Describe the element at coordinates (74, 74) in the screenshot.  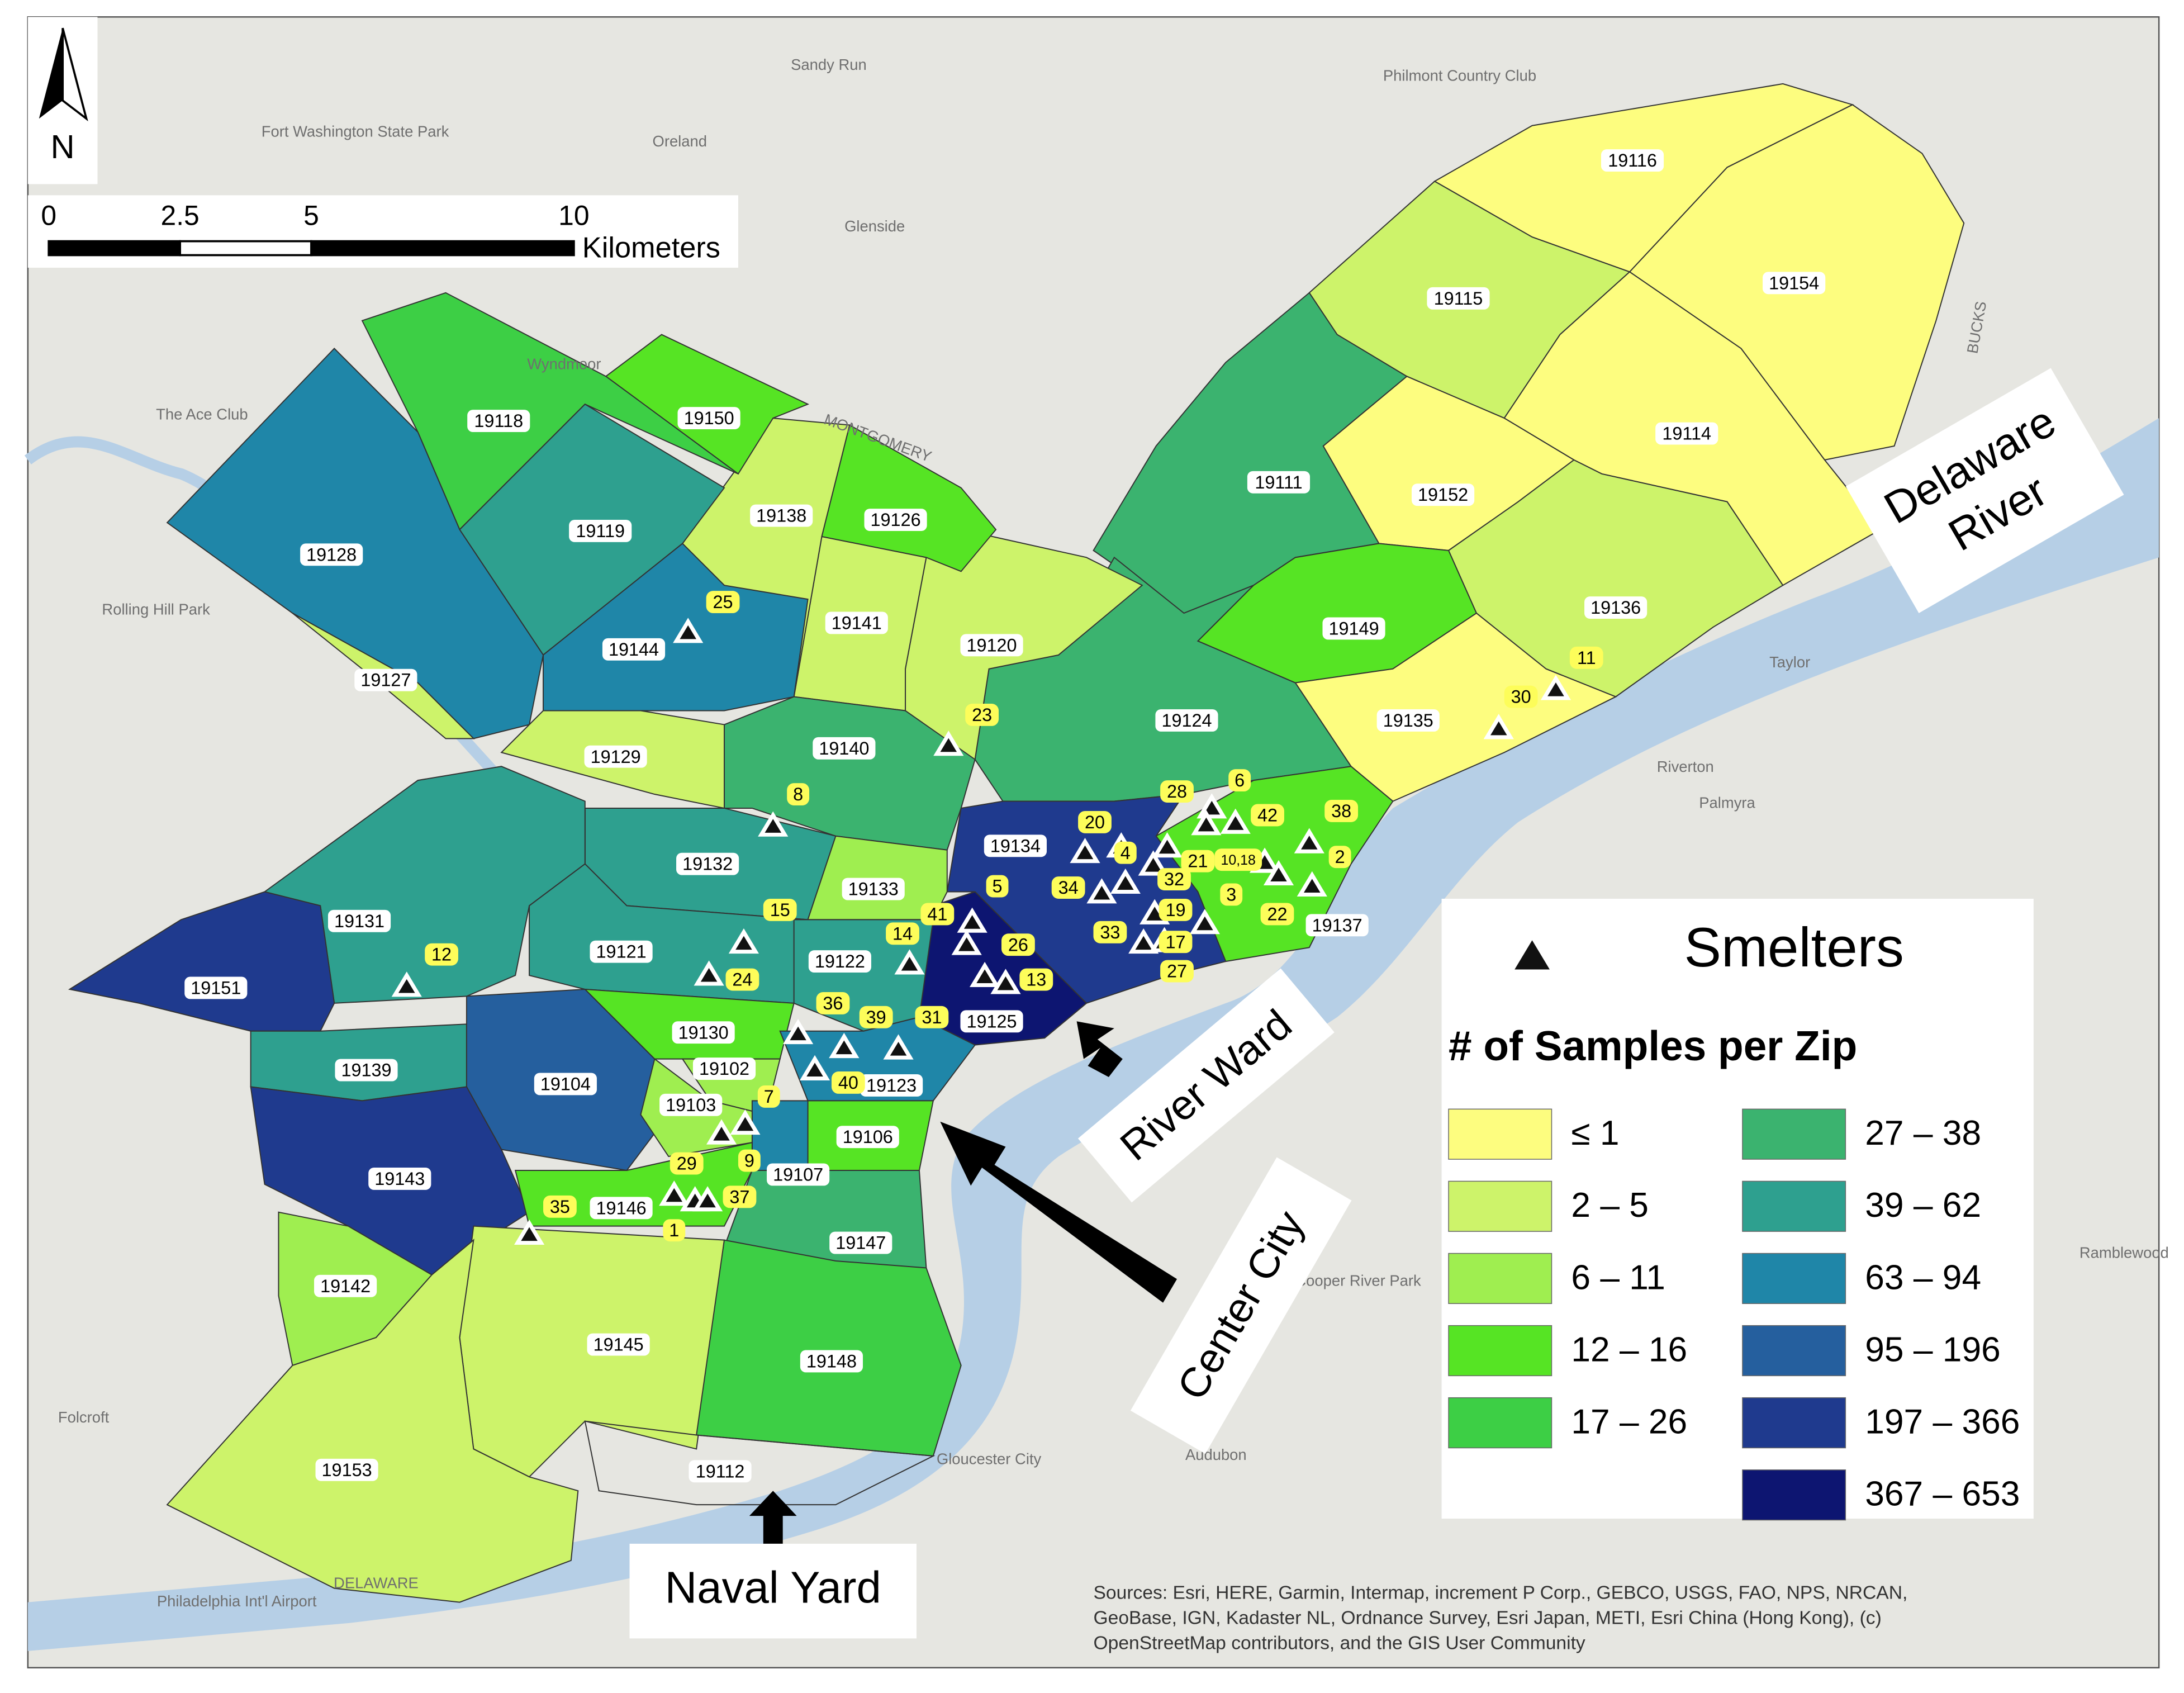
I see `north-arrow` at that location.